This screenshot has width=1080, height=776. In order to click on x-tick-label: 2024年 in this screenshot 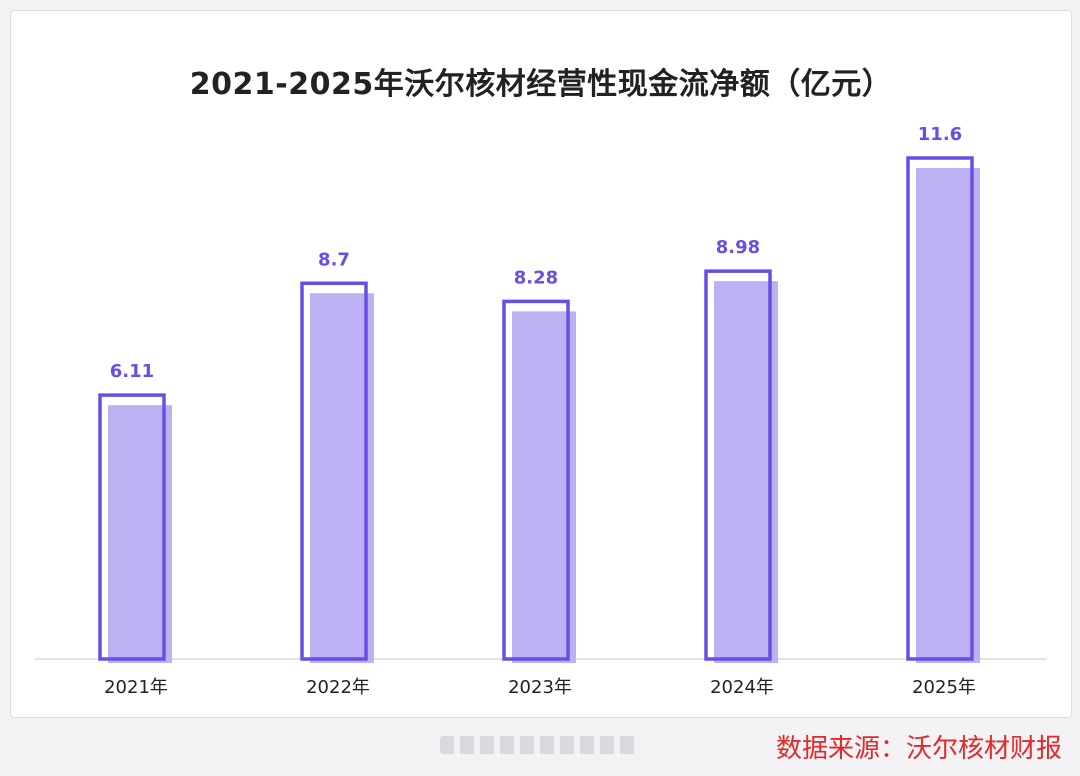, I will do `click(742, 687)`.